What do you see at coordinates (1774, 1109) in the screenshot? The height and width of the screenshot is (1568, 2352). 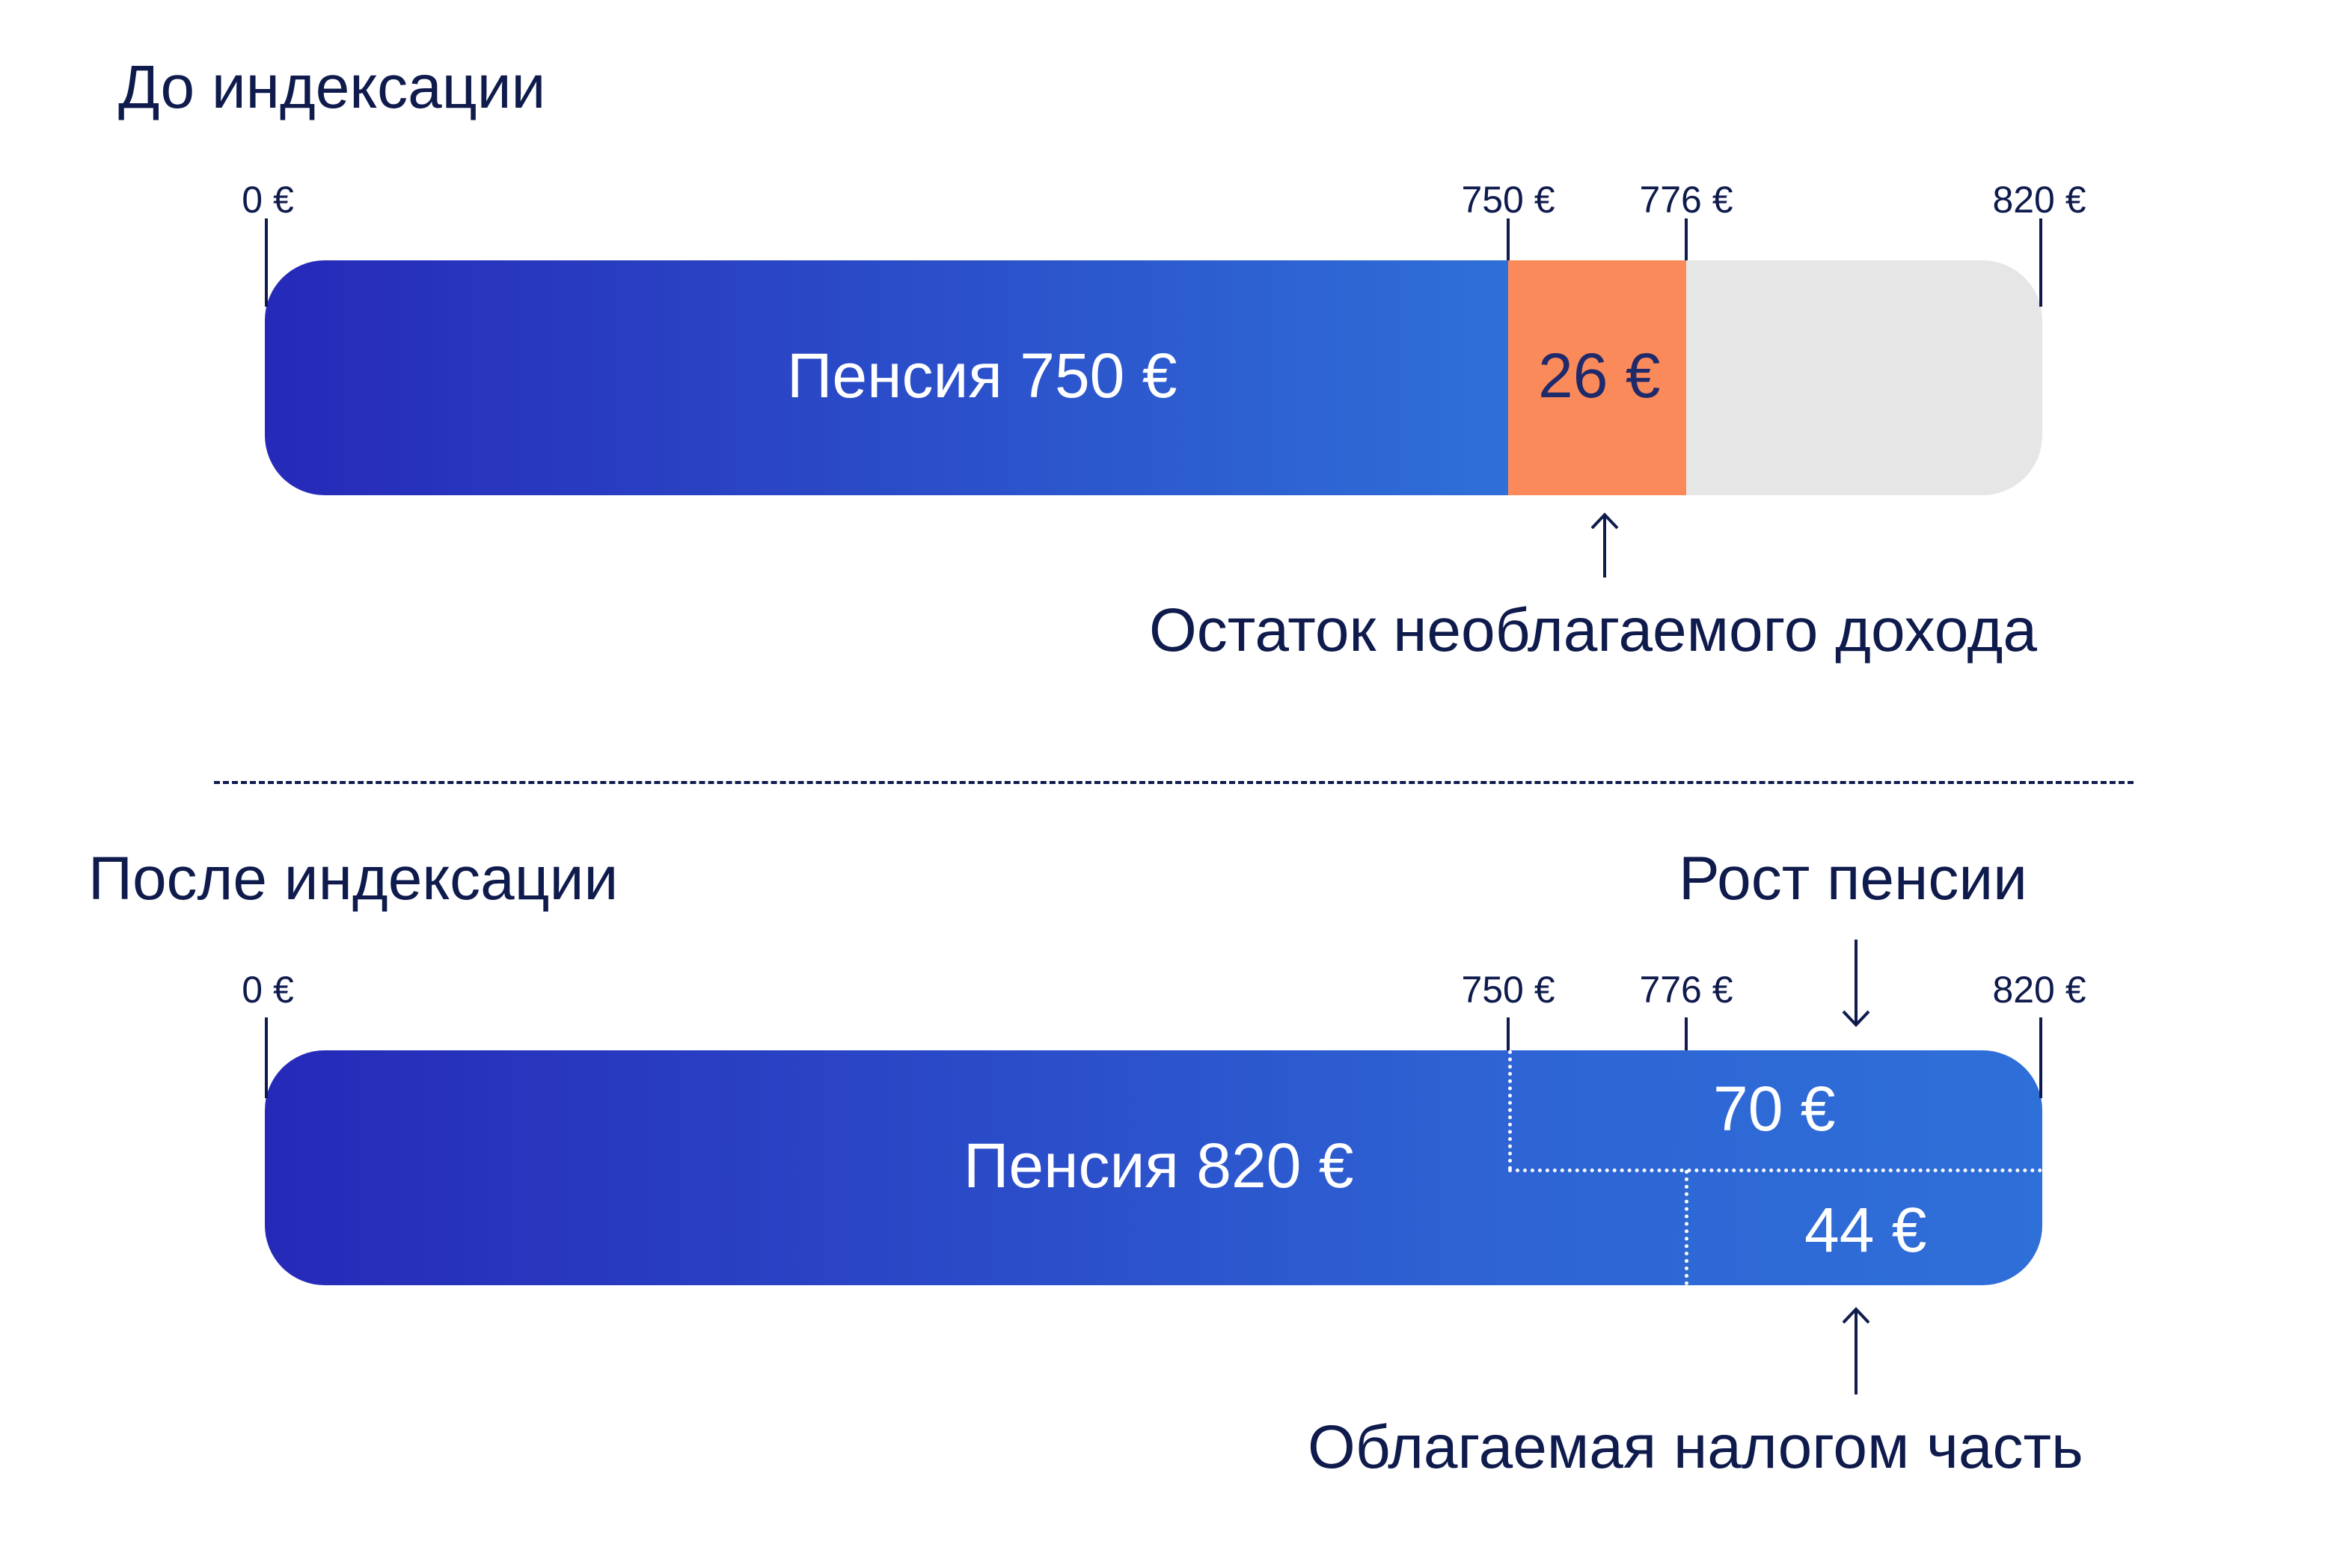 I see `growth-label: 70 €` at bounding box center [1774, 1109].